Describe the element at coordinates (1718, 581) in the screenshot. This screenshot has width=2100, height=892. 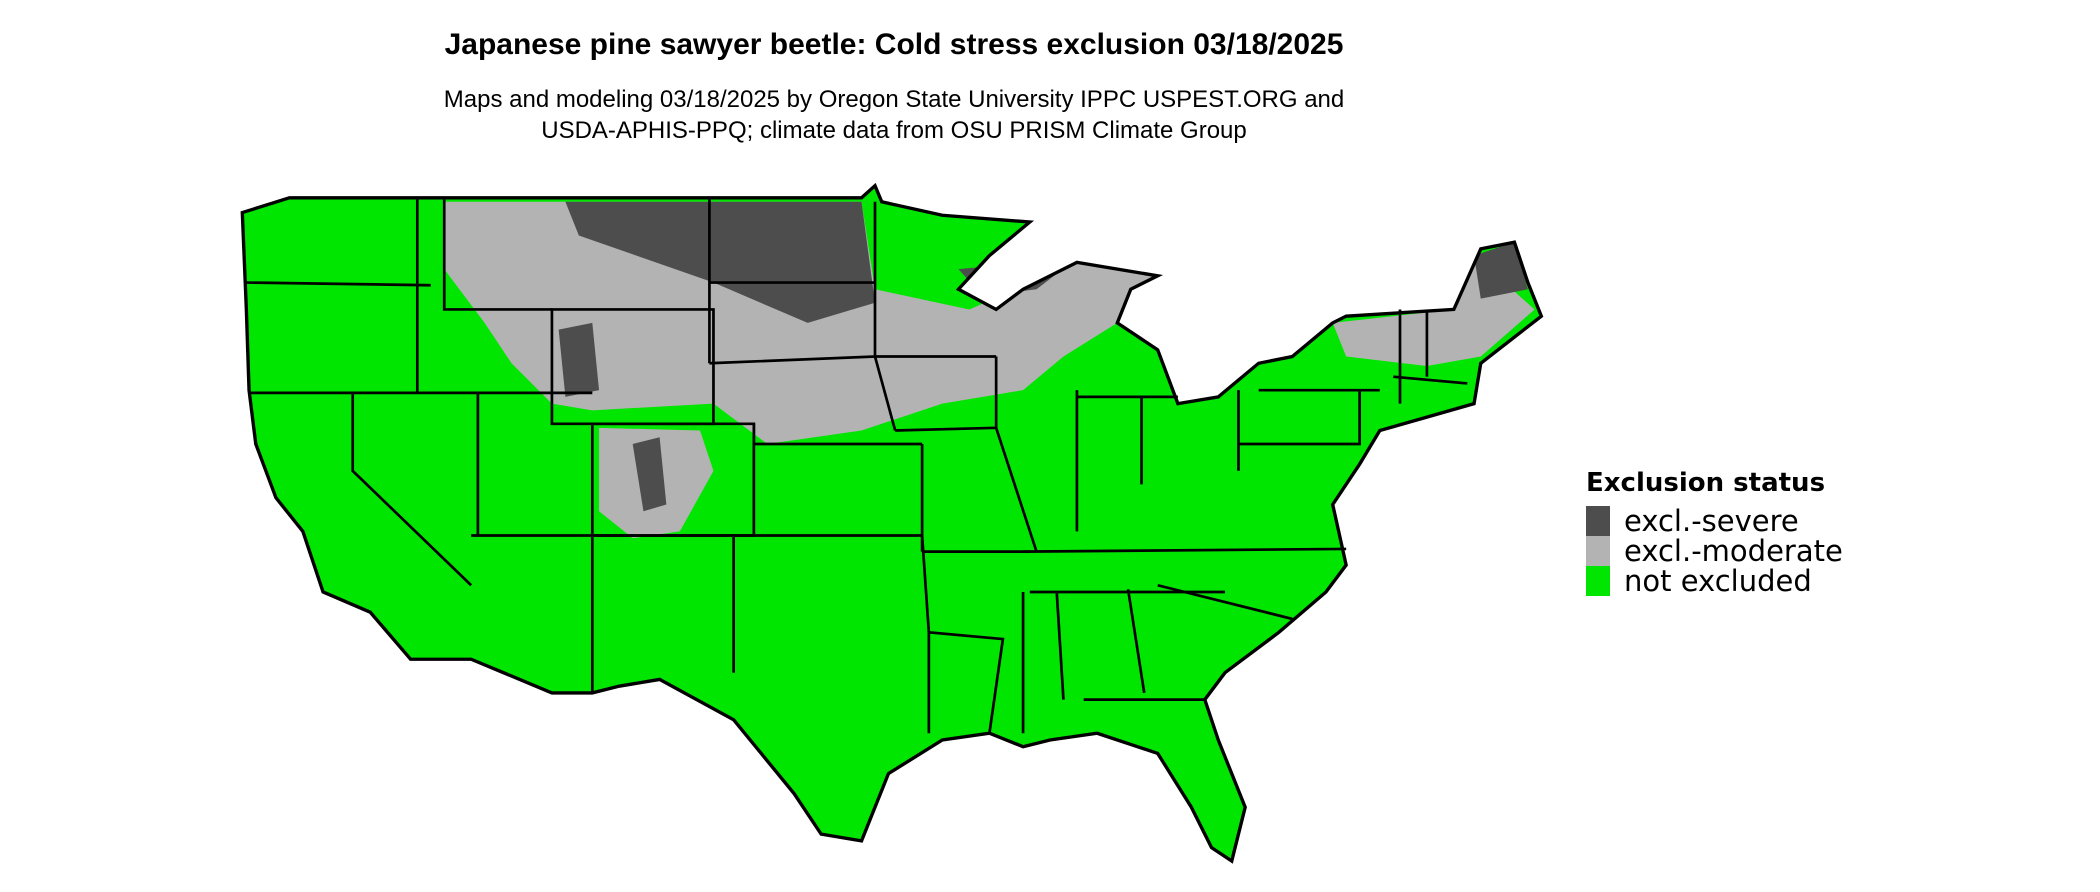
I see `legend-label: not excluded` at that location.